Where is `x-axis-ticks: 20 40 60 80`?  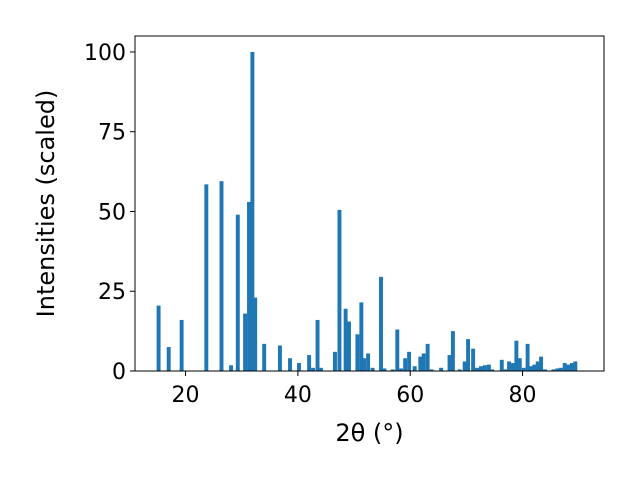
x-axis-ticks: 20 40 60 80 is located at coordinates (354, 389).